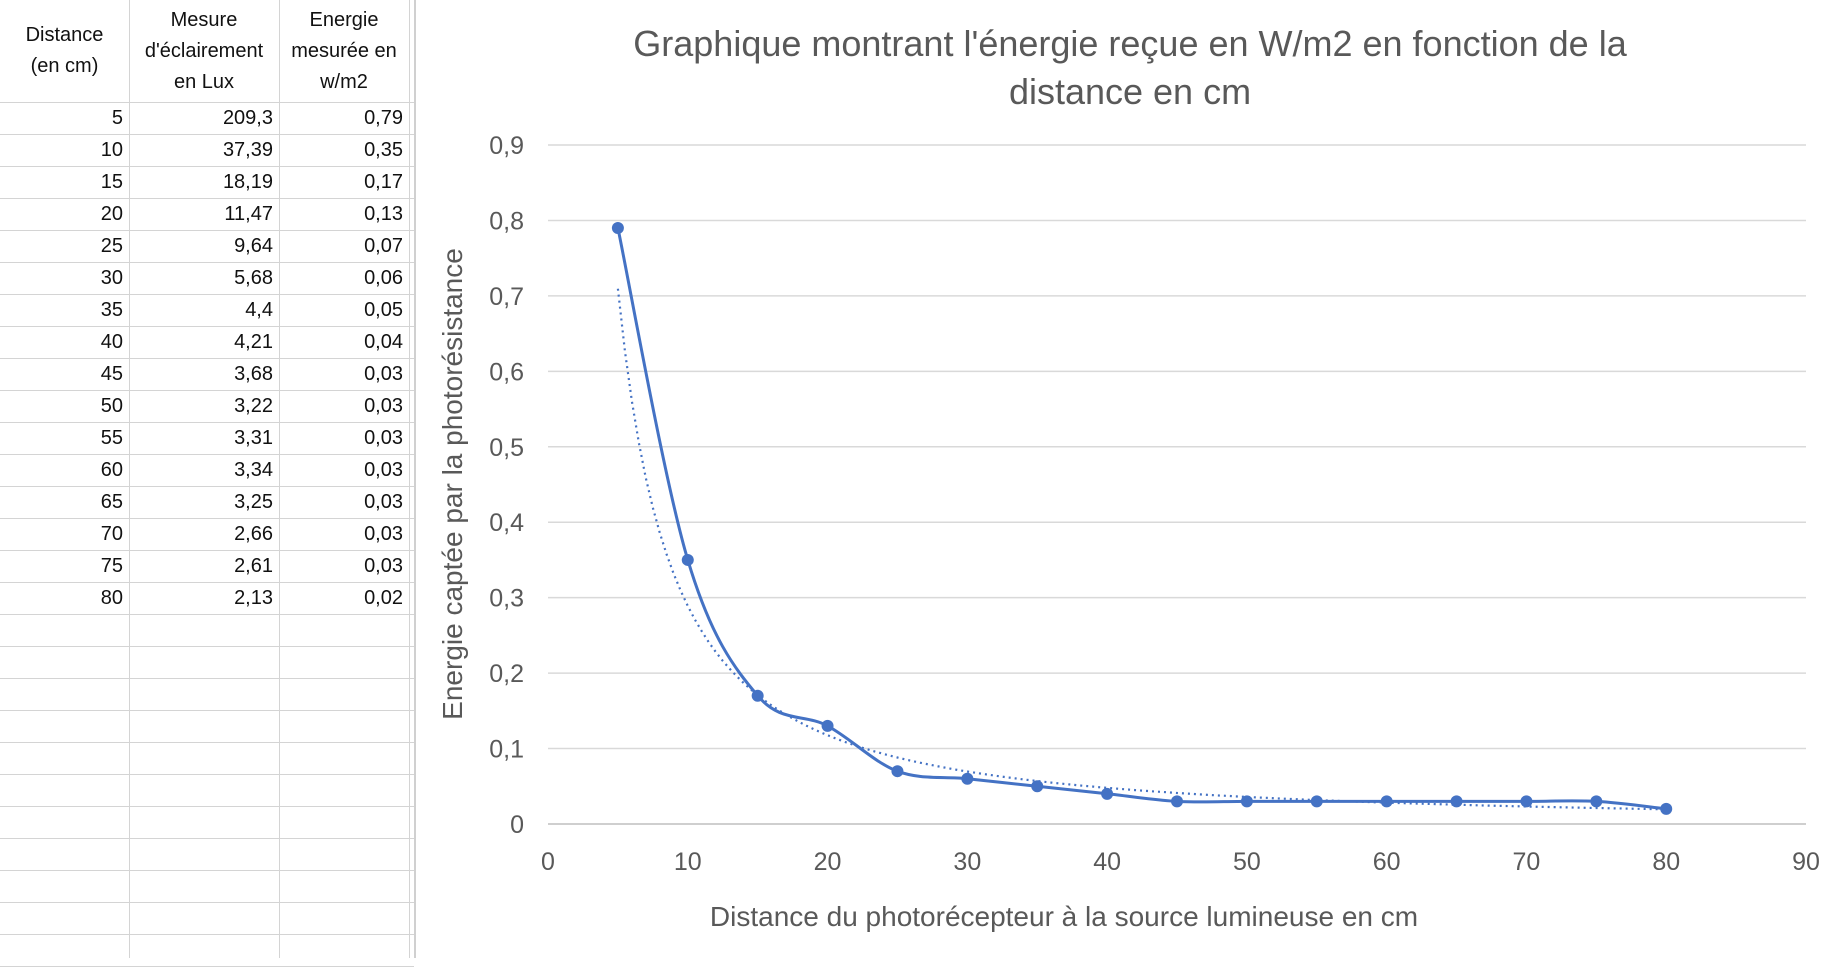 This screenshot has width=1846, height=967. Describe the element at coordinates (111, 438) in the screenshot. I see `table-cell: 55` at that location.